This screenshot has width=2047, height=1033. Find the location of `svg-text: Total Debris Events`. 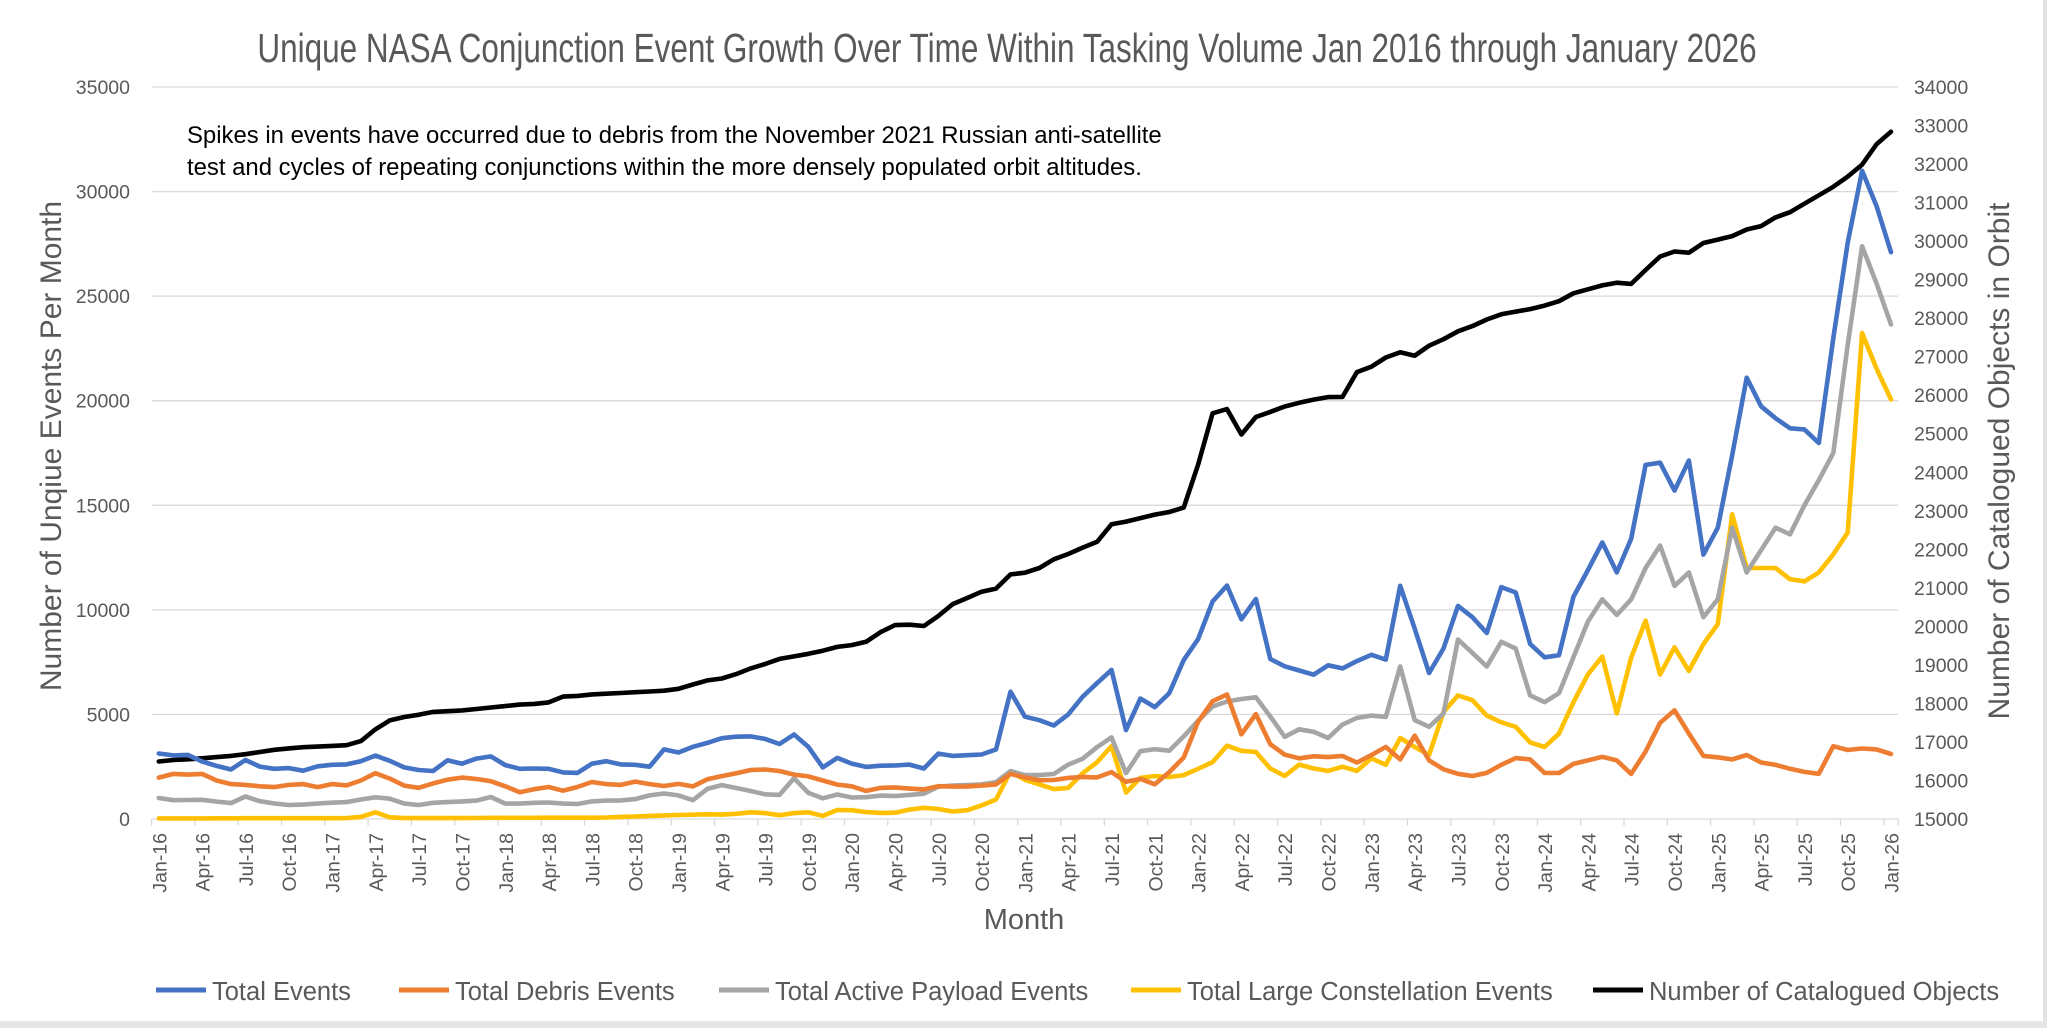

svg-text: Total Debris Events is located at coordinates (565, 992).